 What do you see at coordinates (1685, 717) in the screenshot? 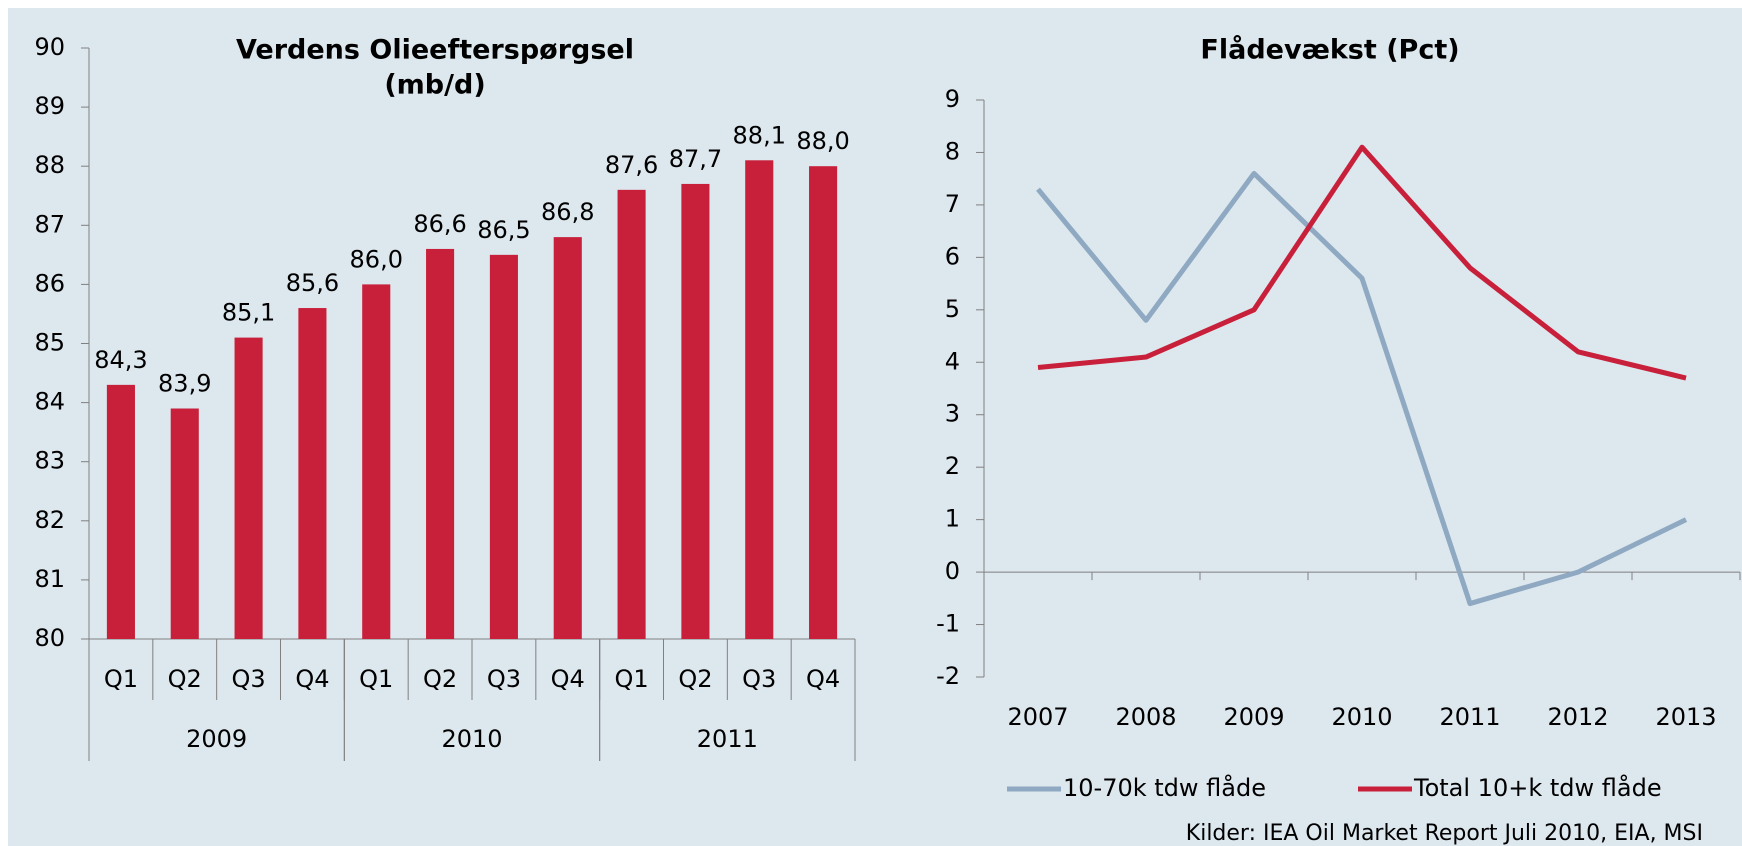
I see `x-tick-label: 2013` at bounding box center [1685, 717].